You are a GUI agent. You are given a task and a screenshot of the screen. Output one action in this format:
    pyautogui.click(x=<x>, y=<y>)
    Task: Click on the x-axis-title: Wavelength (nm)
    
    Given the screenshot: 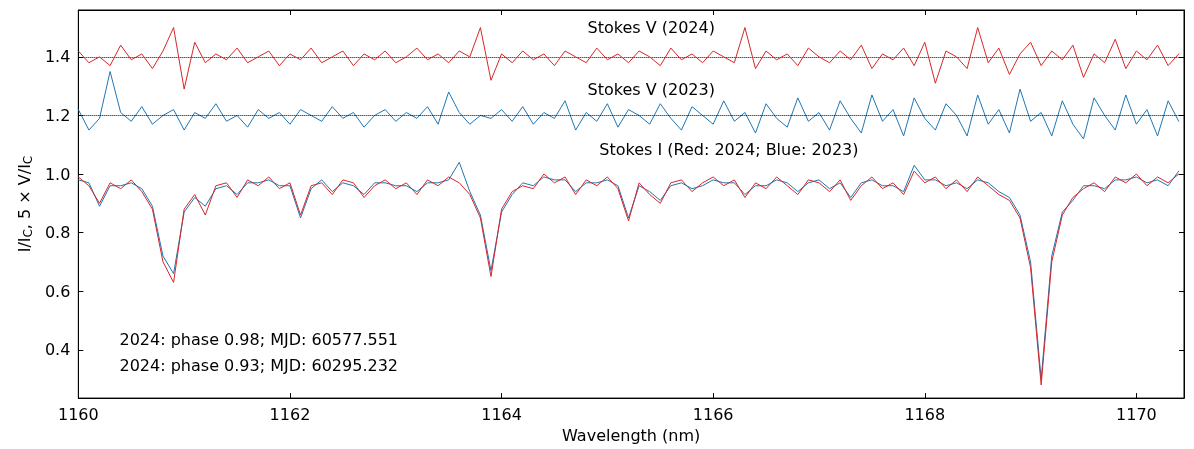 What is the action you would take?
    pyautogui.click(x=631, y=435)
    